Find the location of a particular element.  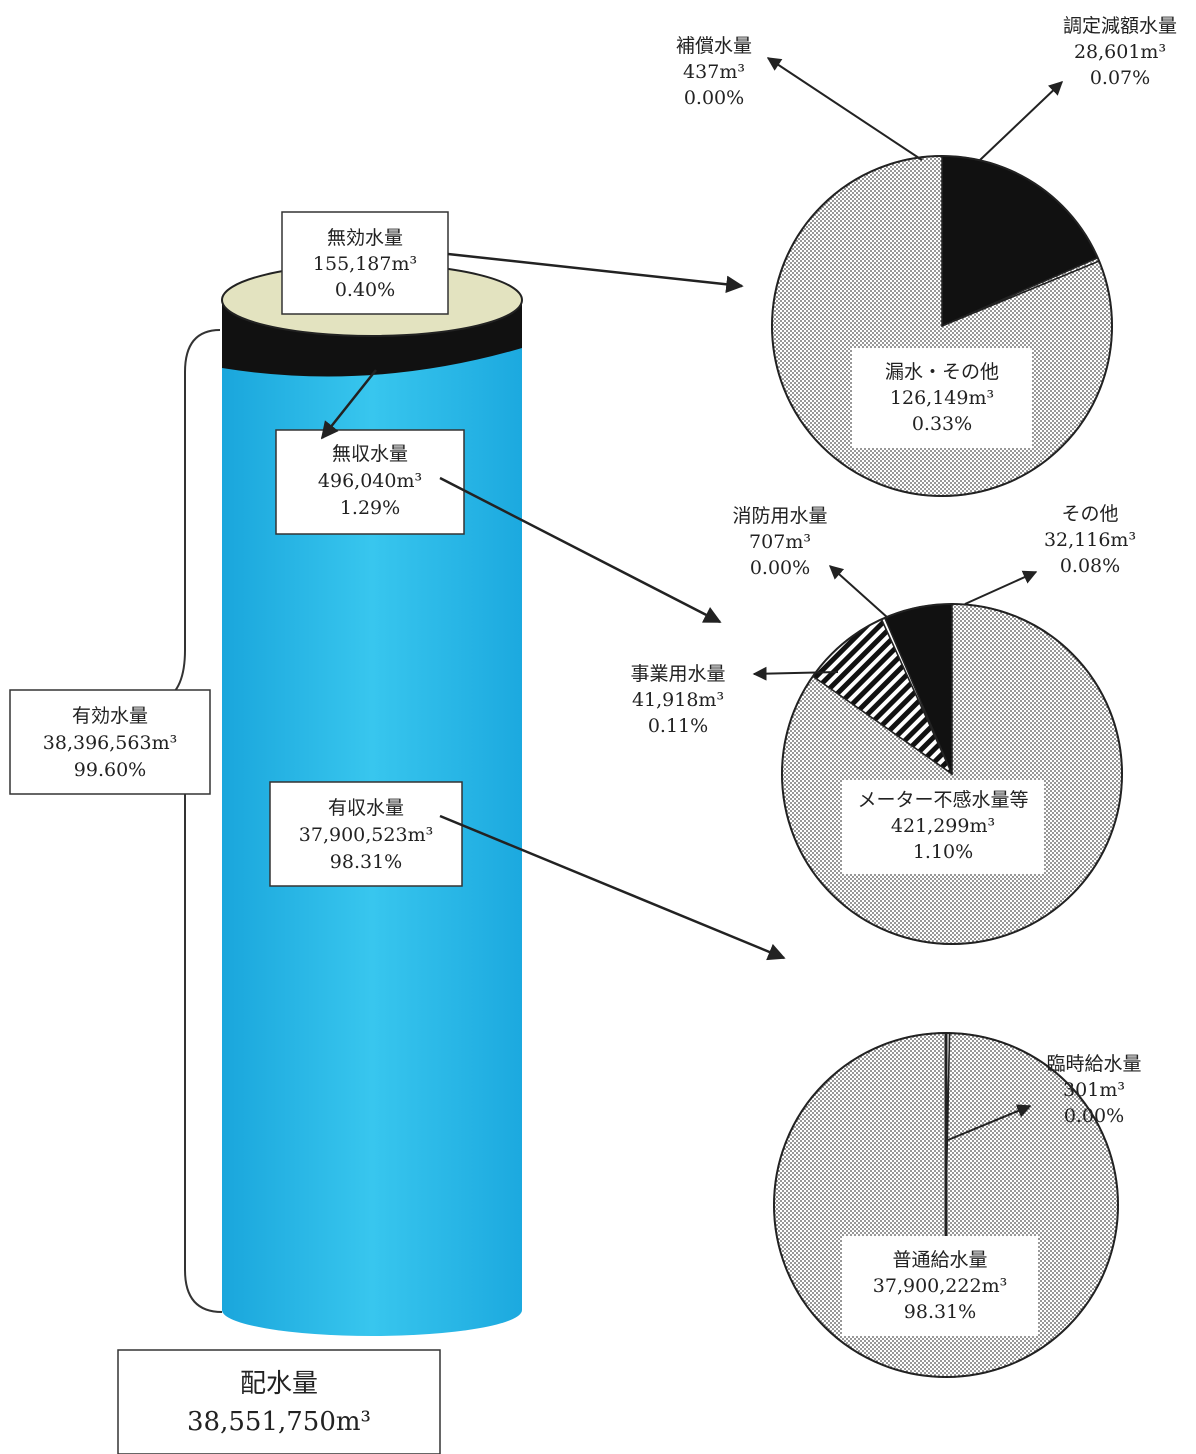

total-name: 配水量 is located at coordinates (279, 1384).